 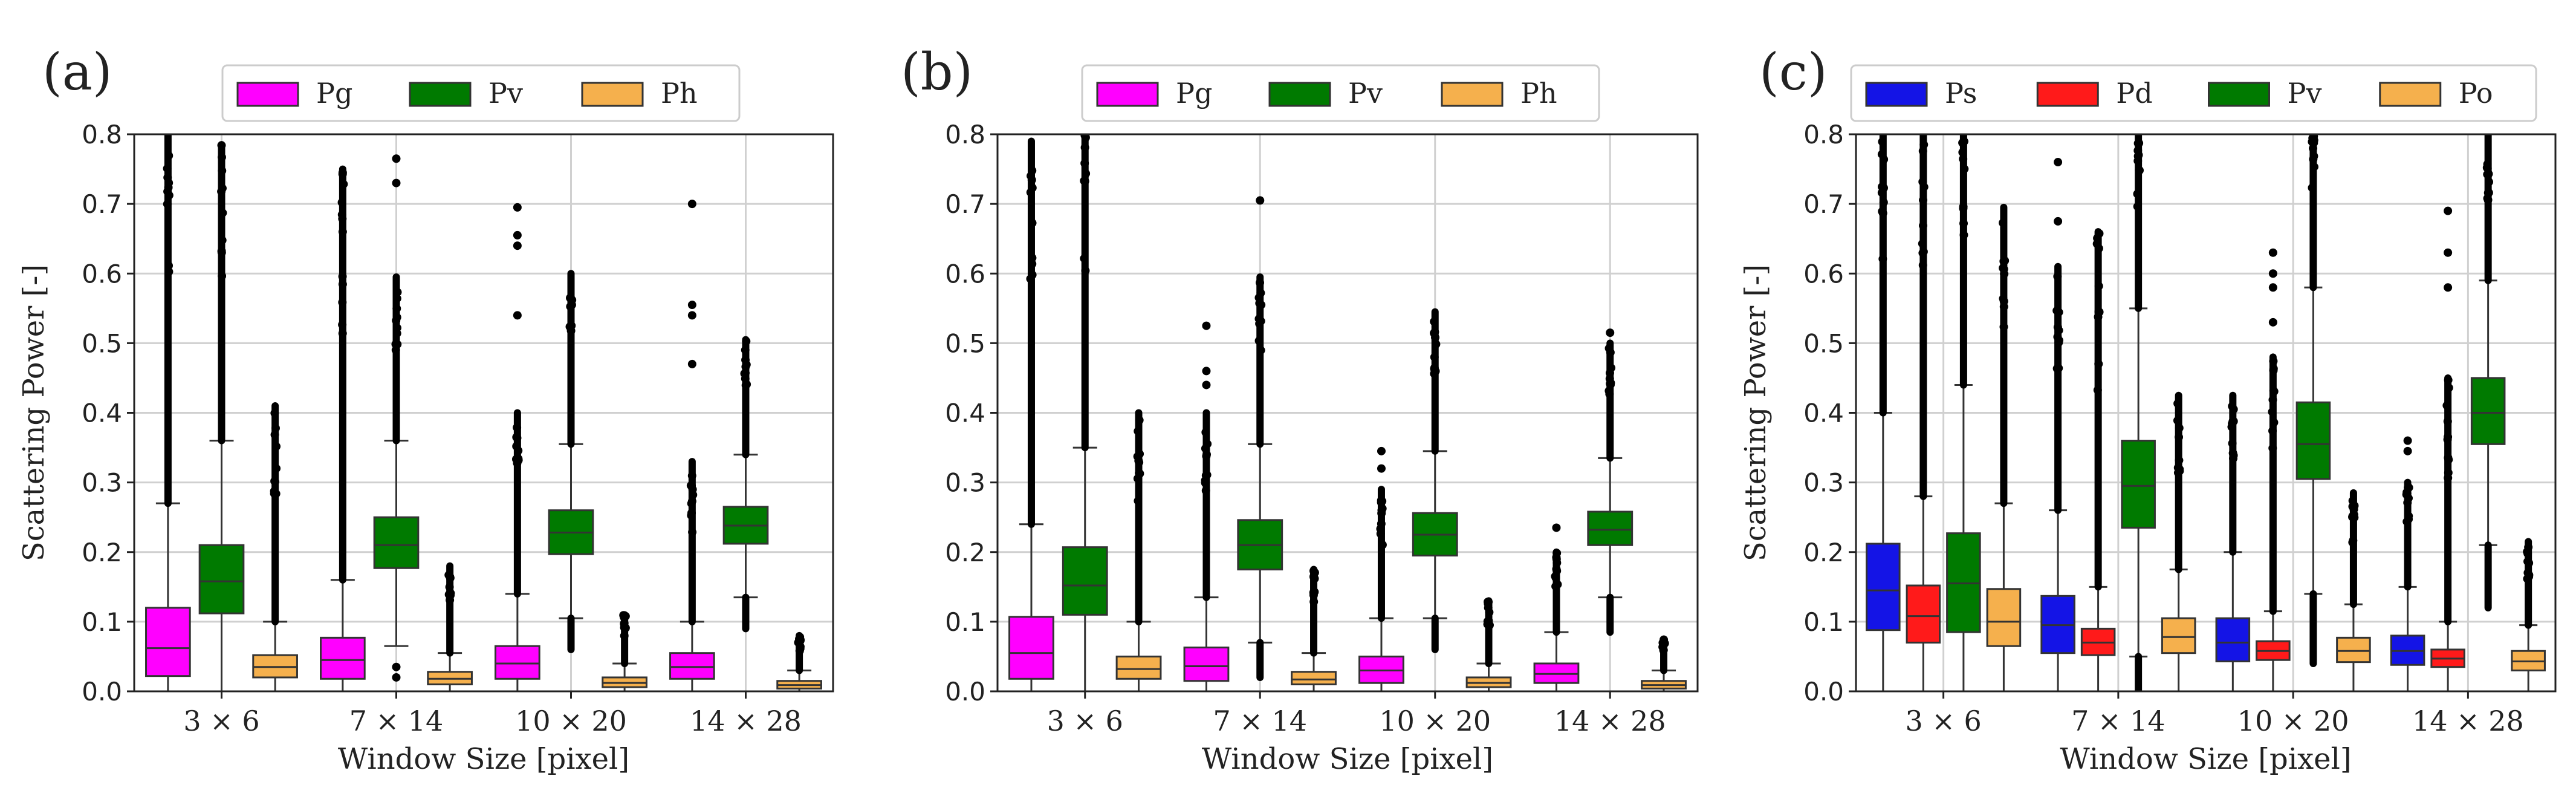 I want to click on legend-label-ps: Ps, so click(x=1961, y=93).